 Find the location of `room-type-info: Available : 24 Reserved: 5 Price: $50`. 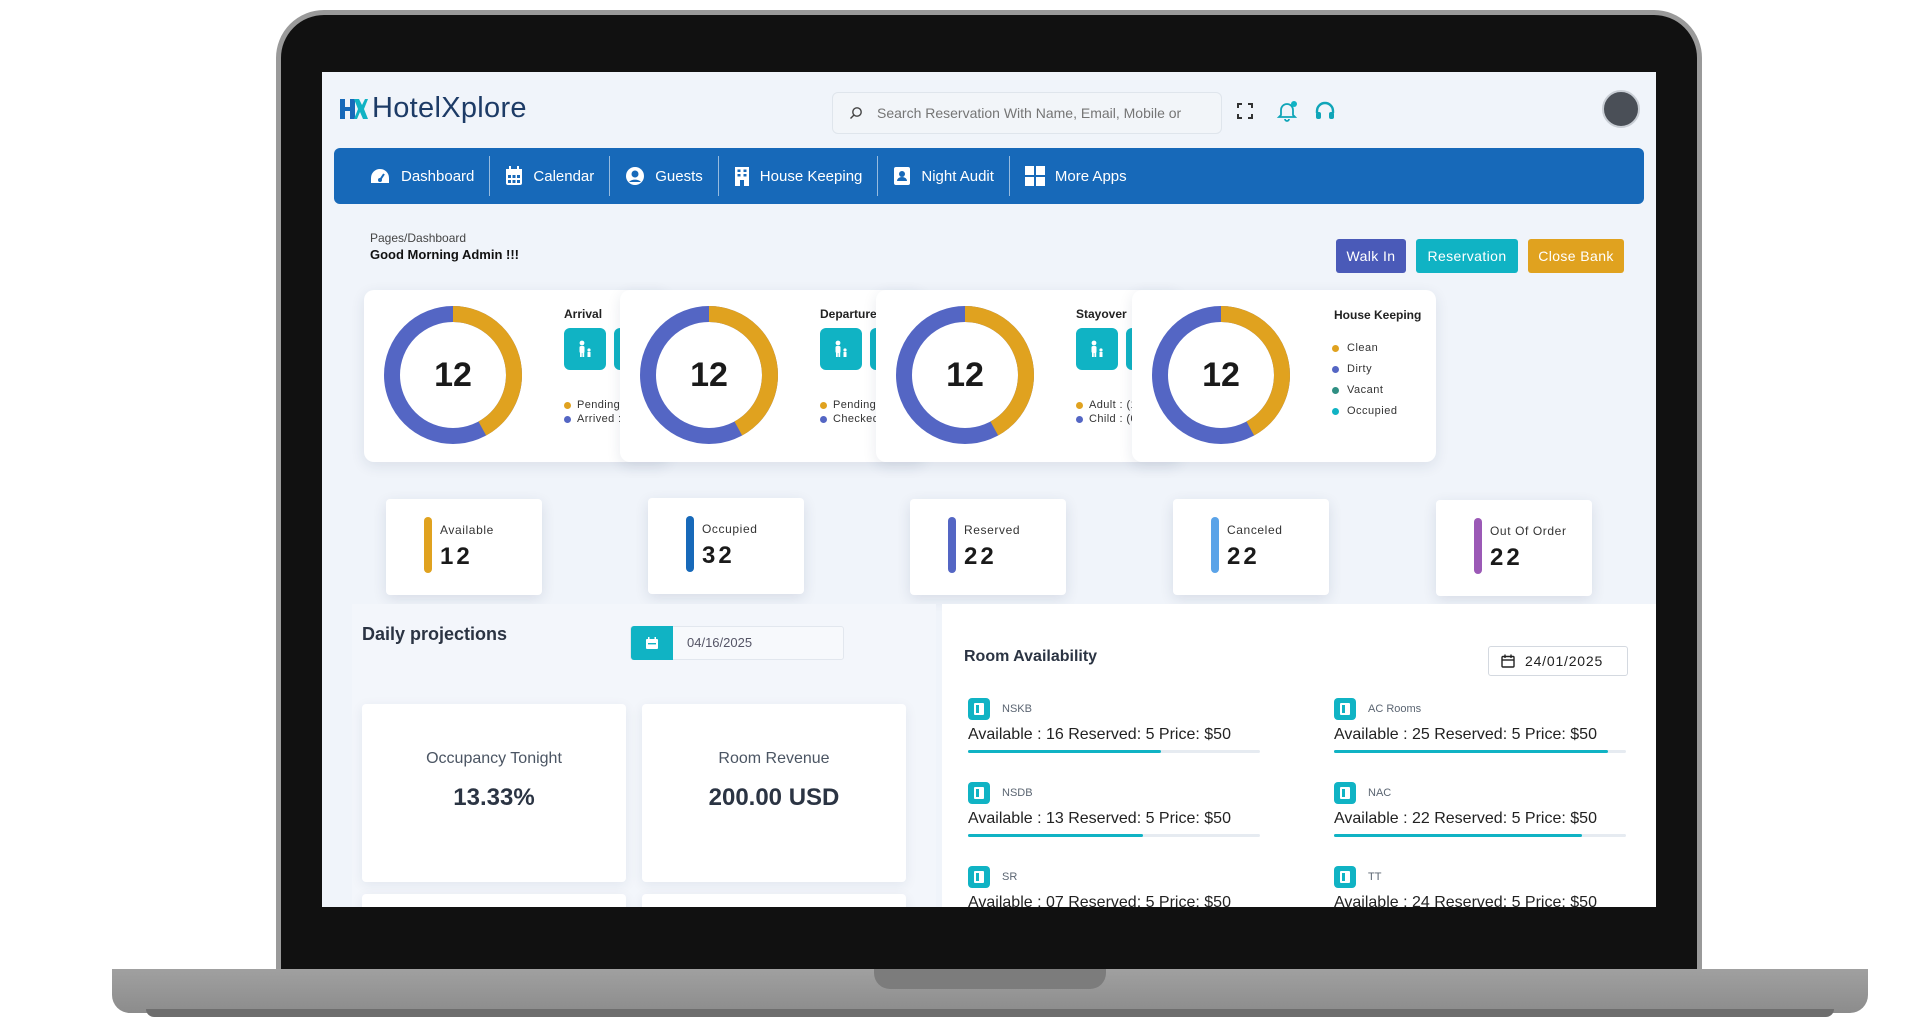

room-type-info: Available : 24 Reserved: 5 Price: $50 is located at coordinates (1465, 900).